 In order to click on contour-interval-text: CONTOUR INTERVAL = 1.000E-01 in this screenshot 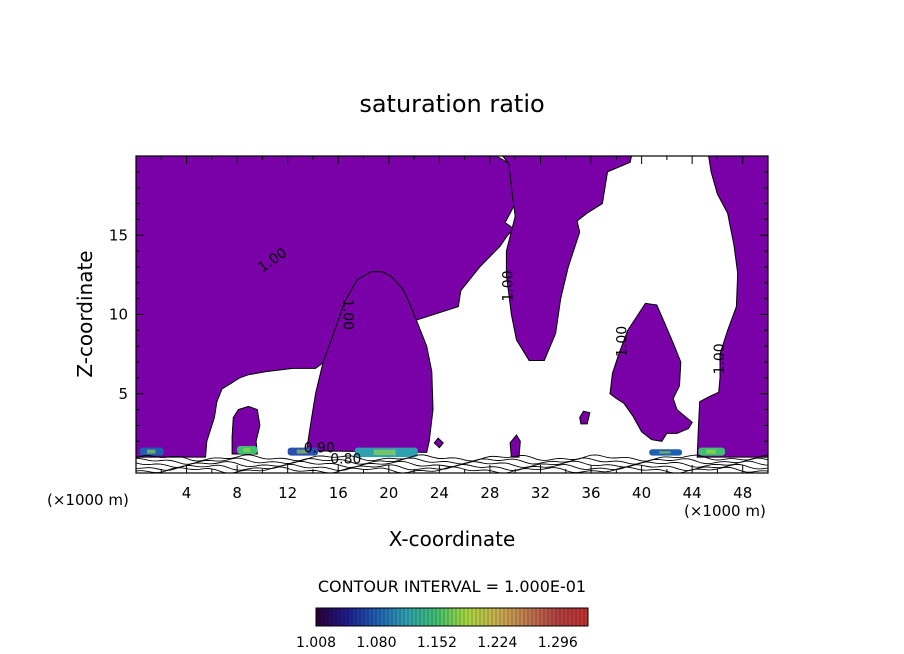, I will do `click(452, 586)`.